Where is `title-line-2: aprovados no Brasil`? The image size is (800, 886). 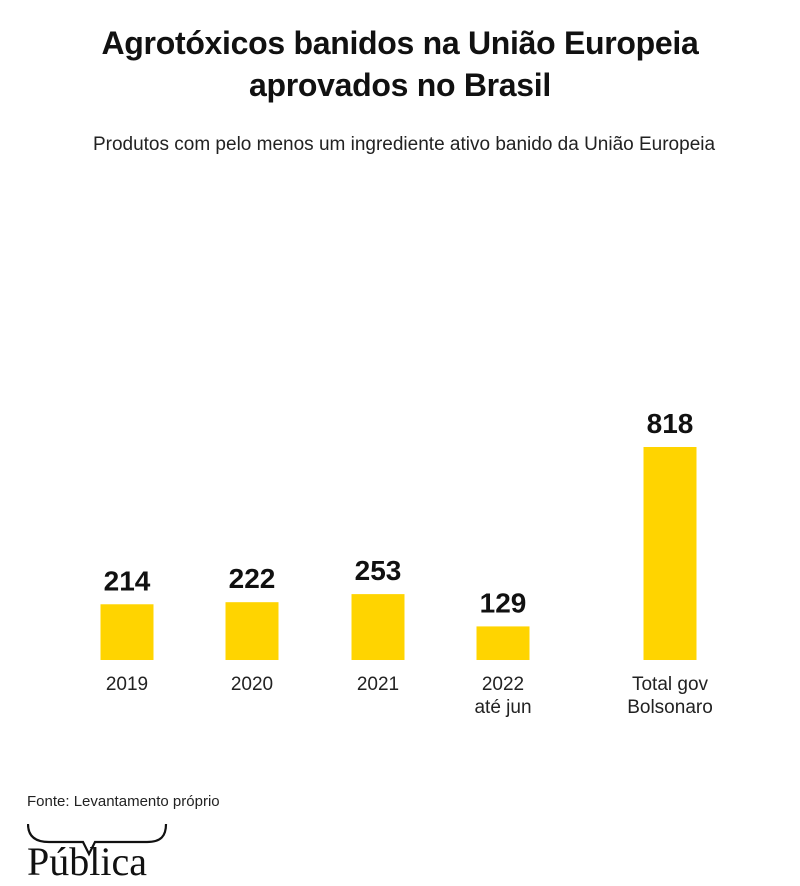
title-line-2: aprovados no Brasil is located at coordinates (400, 85).